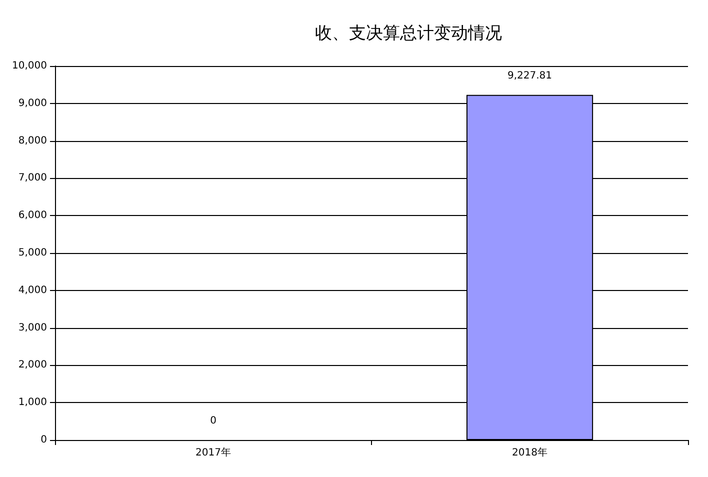  I want to click on y-tick-label: 8,000, so click(32, 140).